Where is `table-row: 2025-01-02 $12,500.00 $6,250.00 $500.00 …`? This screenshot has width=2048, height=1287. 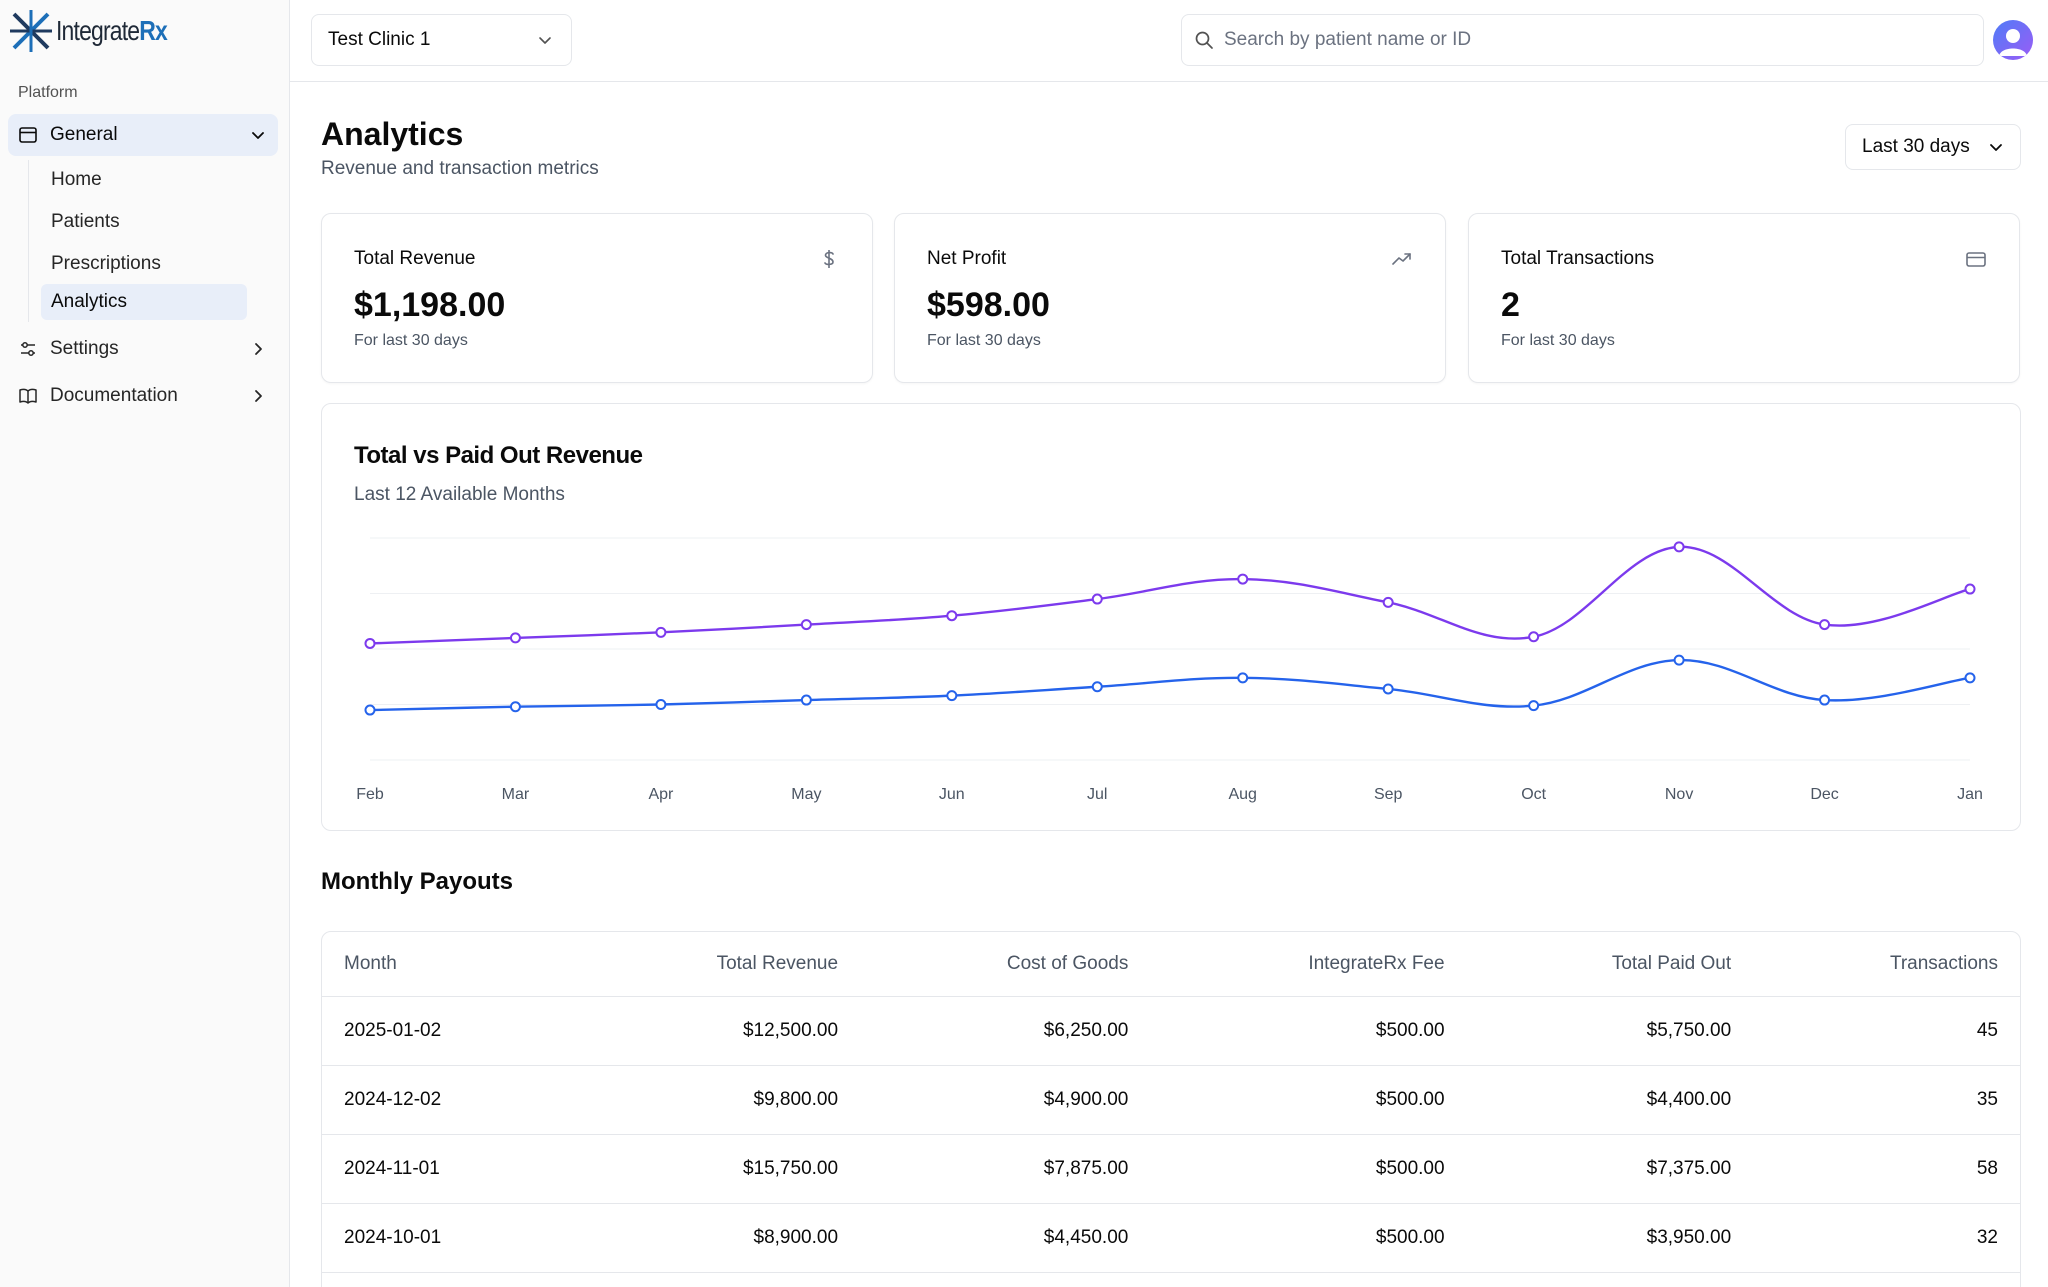 table-row: 2025-01-02 $12,500.00 $6,250.00 $500.00 … is located at coordinates (1171, 1031).